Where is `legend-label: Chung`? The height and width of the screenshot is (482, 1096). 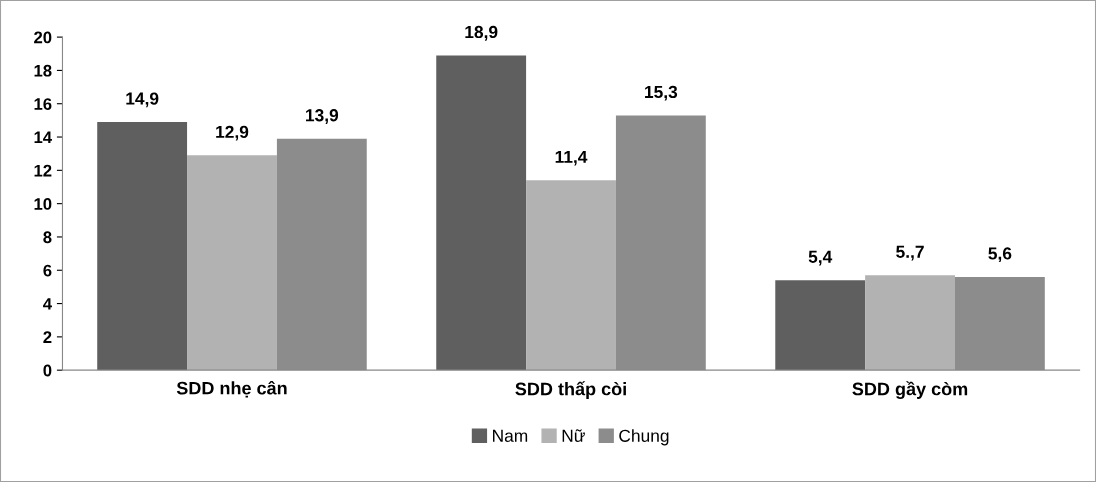 legend-label: Chung is located at coordinates (644, 437).